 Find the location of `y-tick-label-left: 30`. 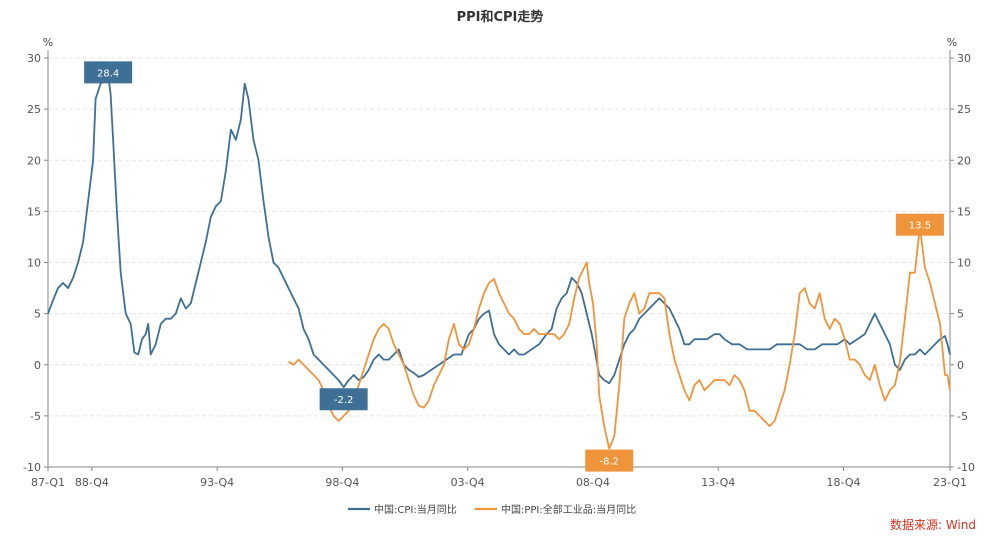

y-tick-label-left: 30 is located at coordinates (34, 58).